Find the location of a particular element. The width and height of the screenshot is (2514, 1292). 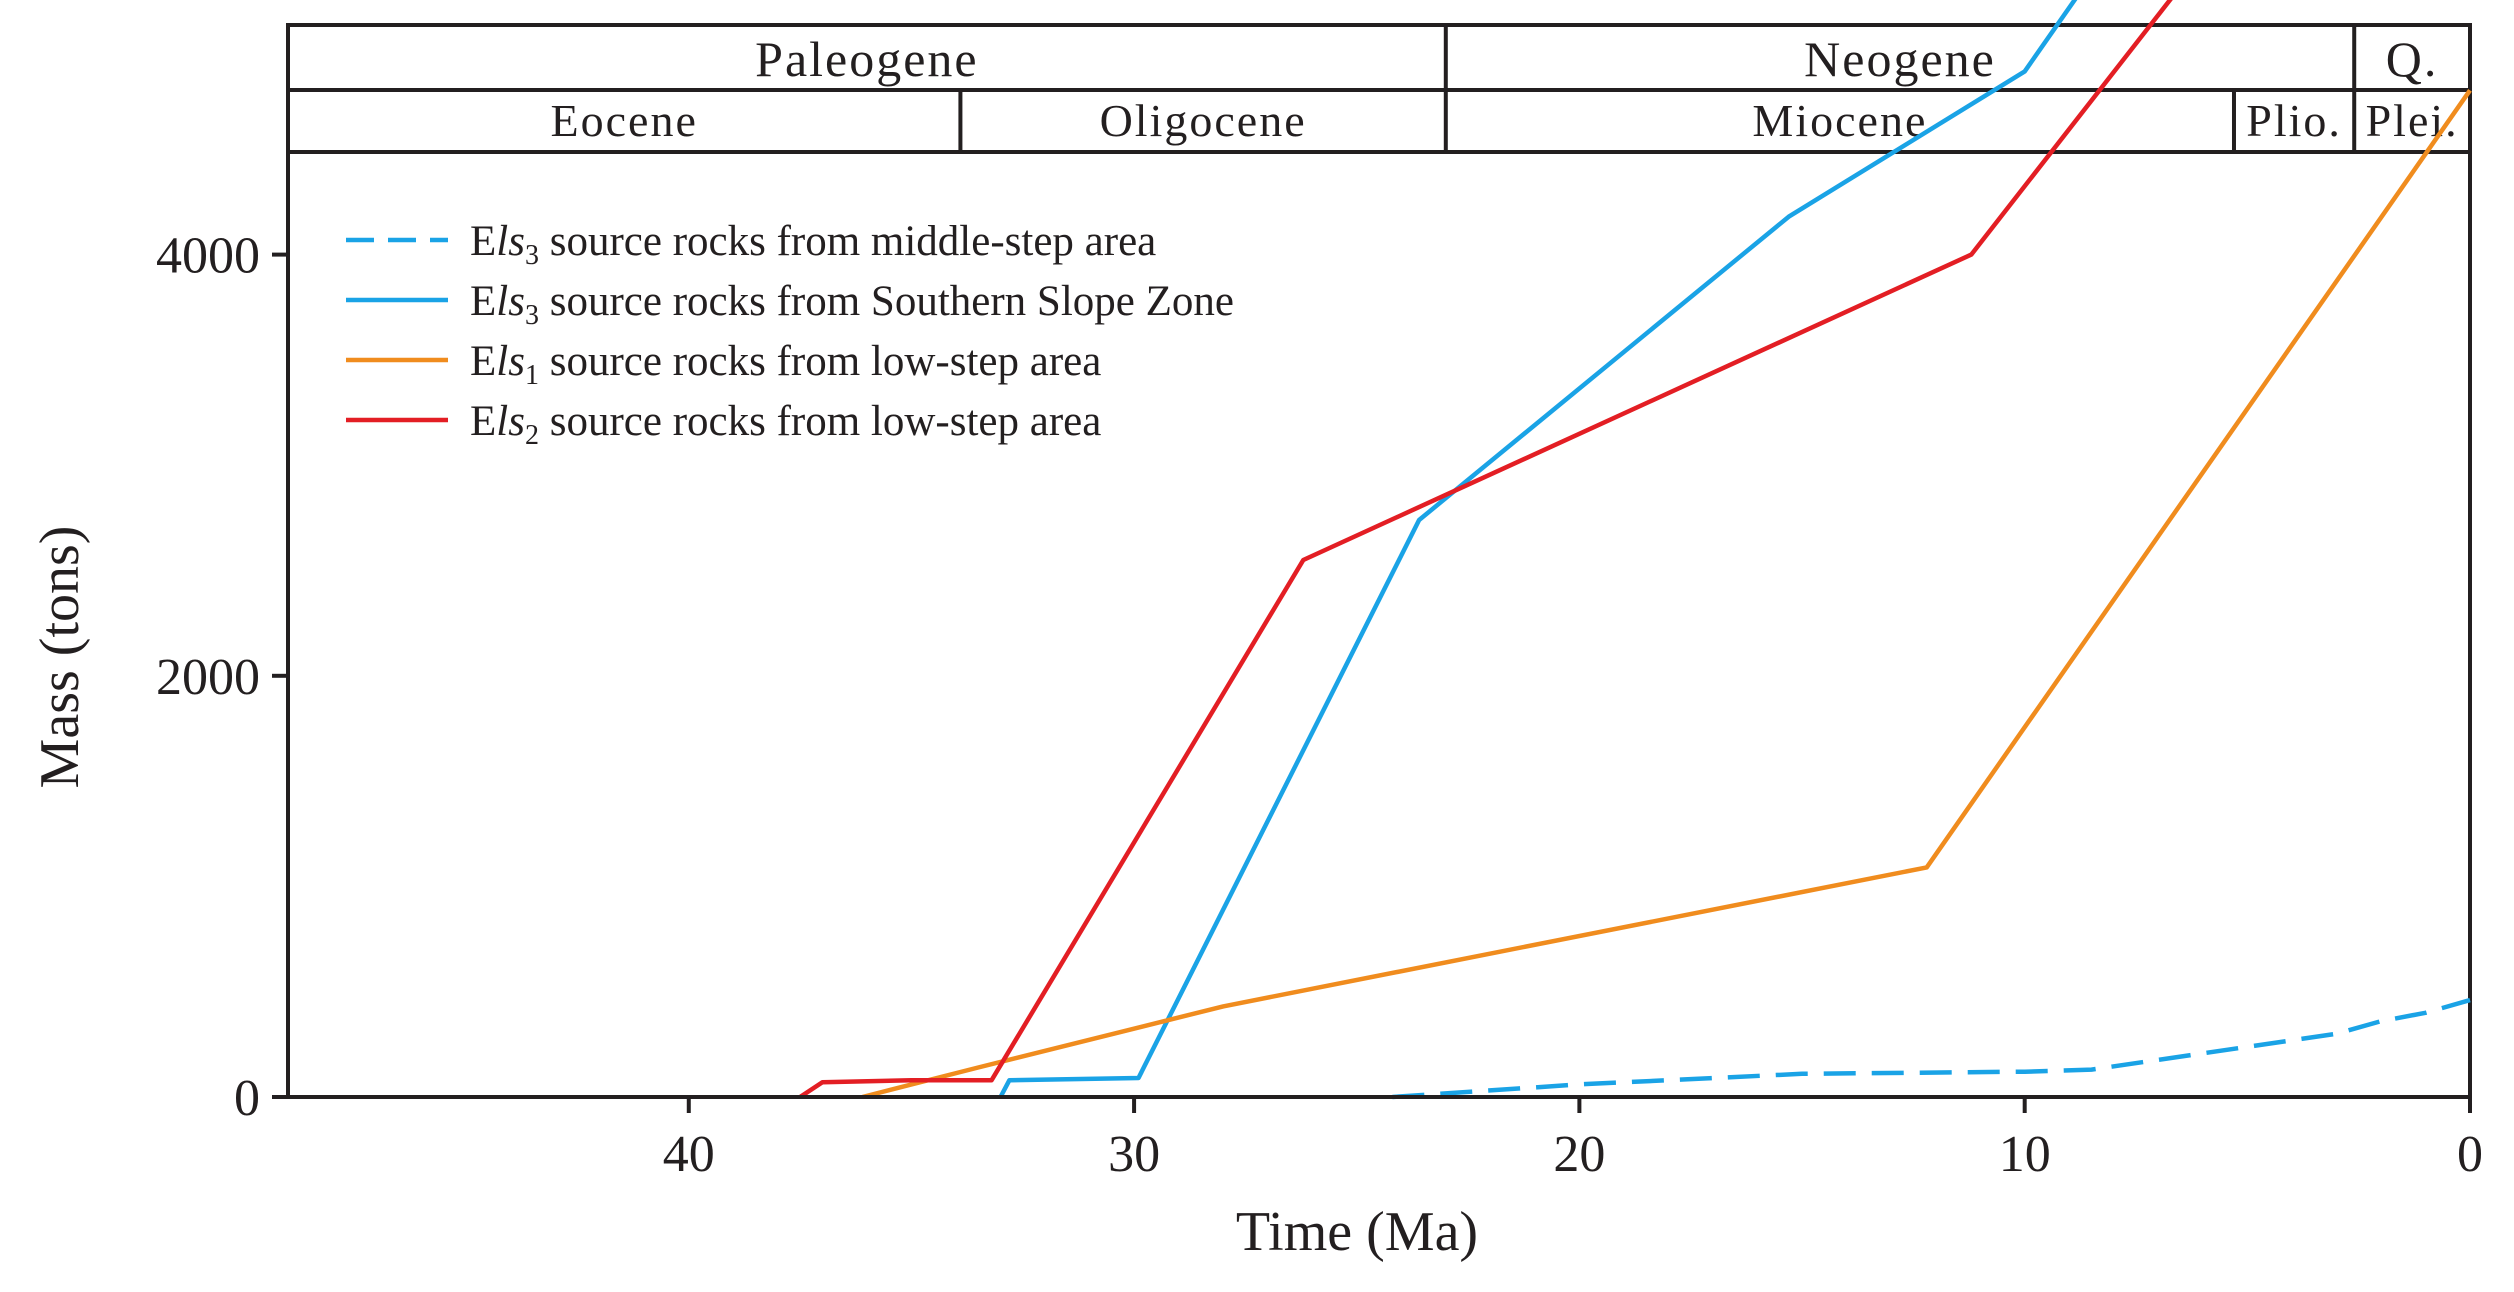

legend-label: Els1 source rocks from low-step area is located at coordinates (785, 364).